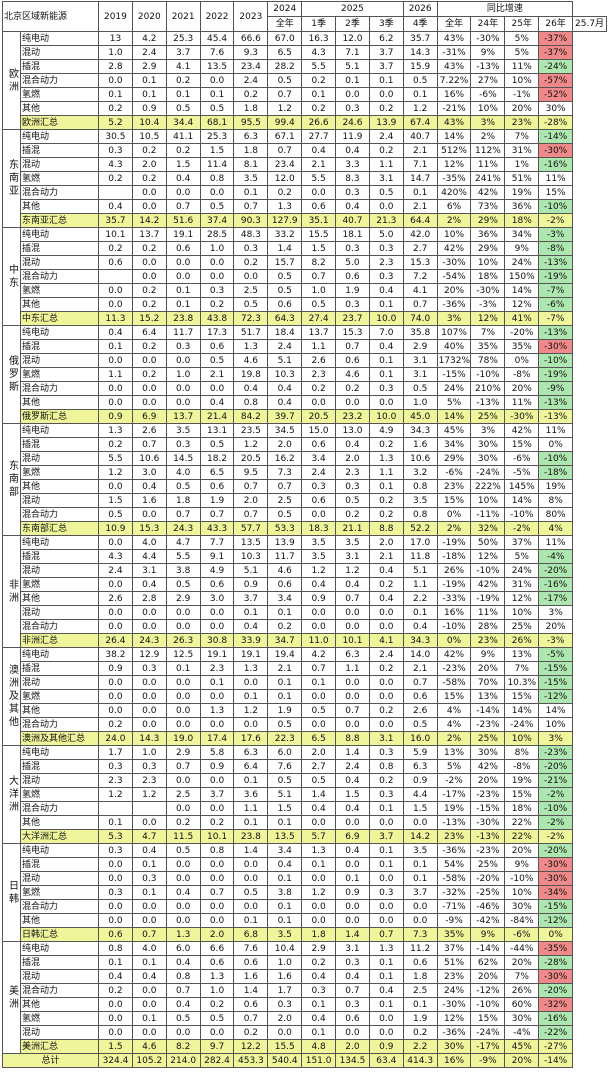 The image size is (609, 1081). I want to click on table-cell: 1.1, so click(386, 164).